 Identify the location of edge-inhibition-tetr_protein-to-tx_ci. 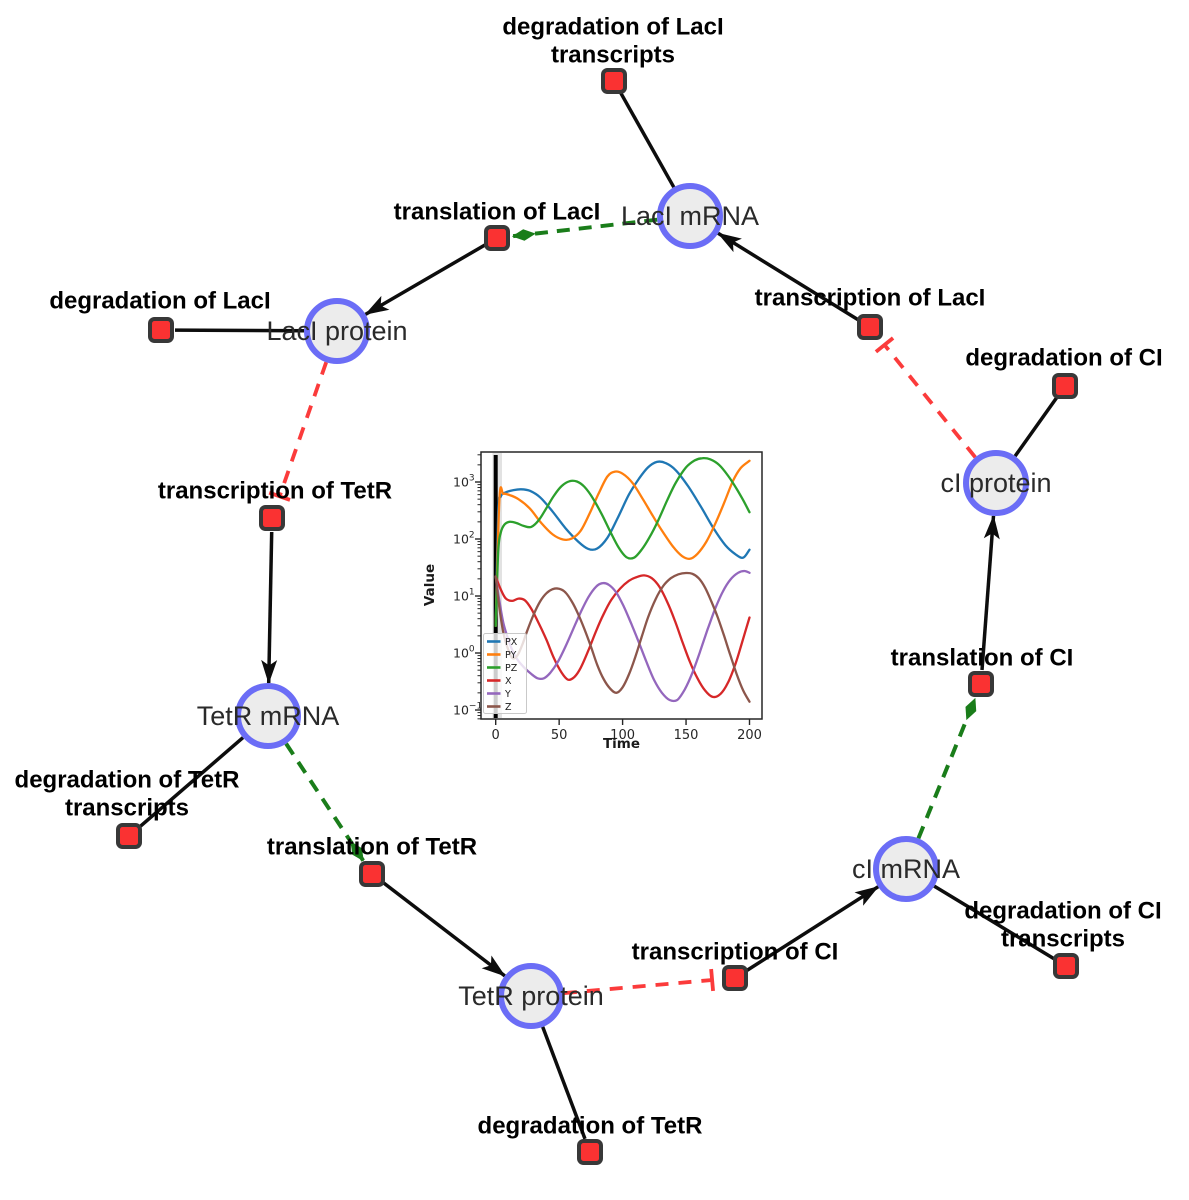
(639, 981).